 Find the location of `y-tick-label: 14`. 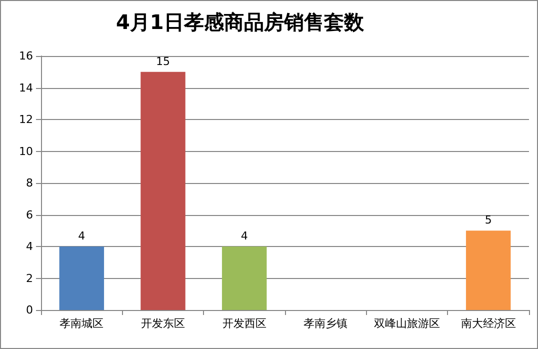

y-tick-label: 14 is located at coordinates (26, 87).